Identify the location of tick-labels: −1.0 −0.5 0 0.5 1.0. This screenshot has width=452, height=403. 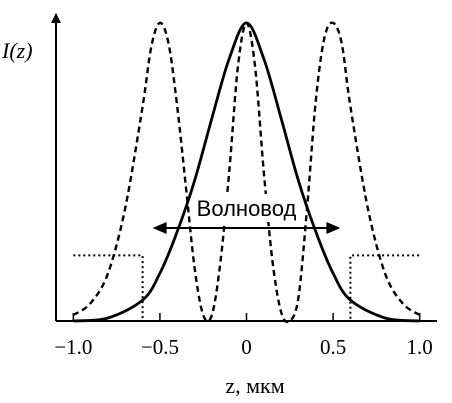
(243, 347).